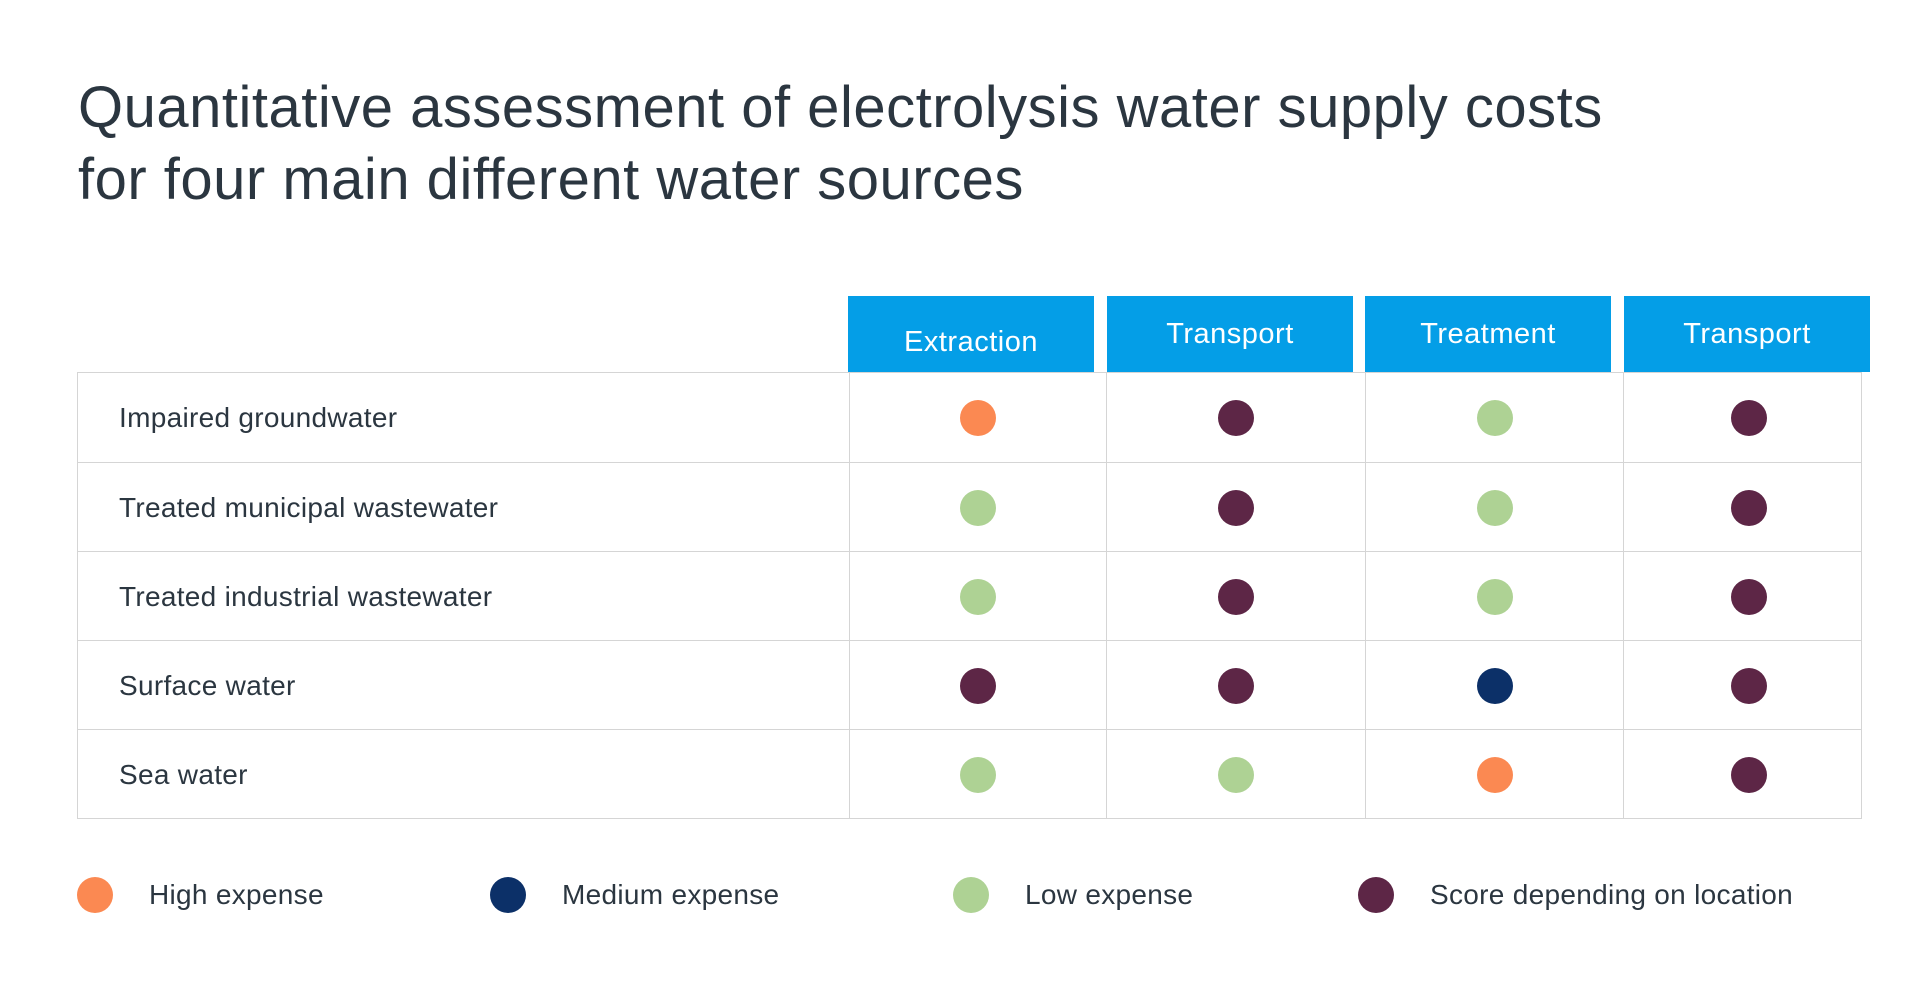  What do you see at coordinates (207, 685) in the screenshot?
I see `row-label: Surface water` at bounding box center [207, 685].